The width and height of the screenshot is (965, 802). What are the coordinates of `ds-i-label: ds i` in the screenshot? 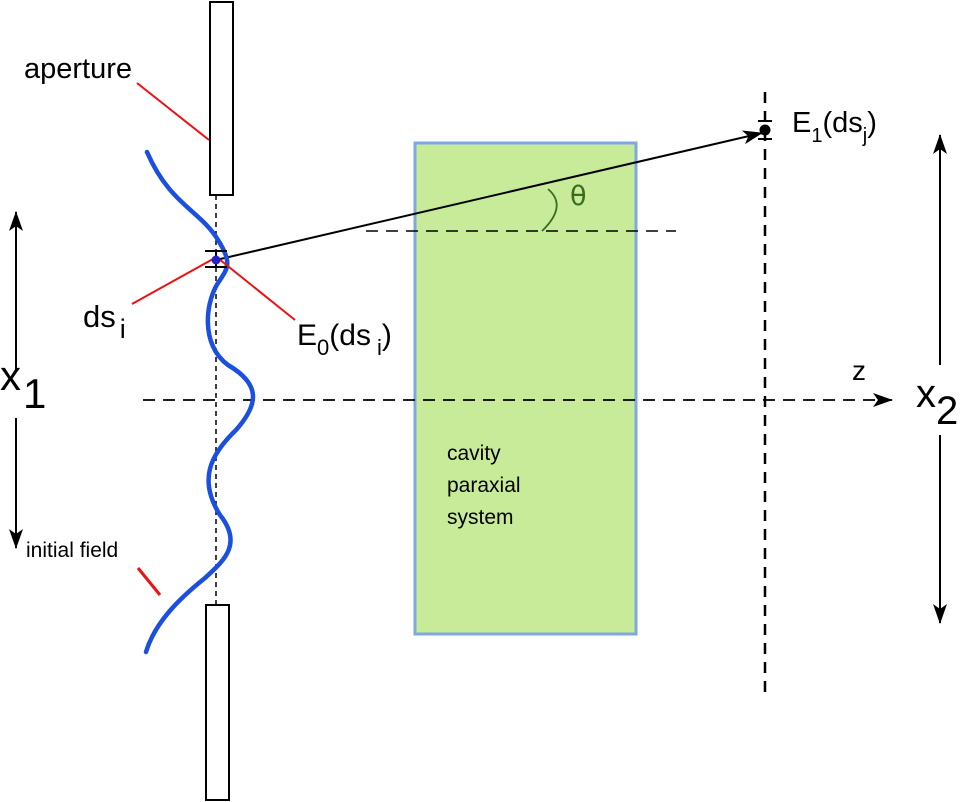 It's located at (104, 321).